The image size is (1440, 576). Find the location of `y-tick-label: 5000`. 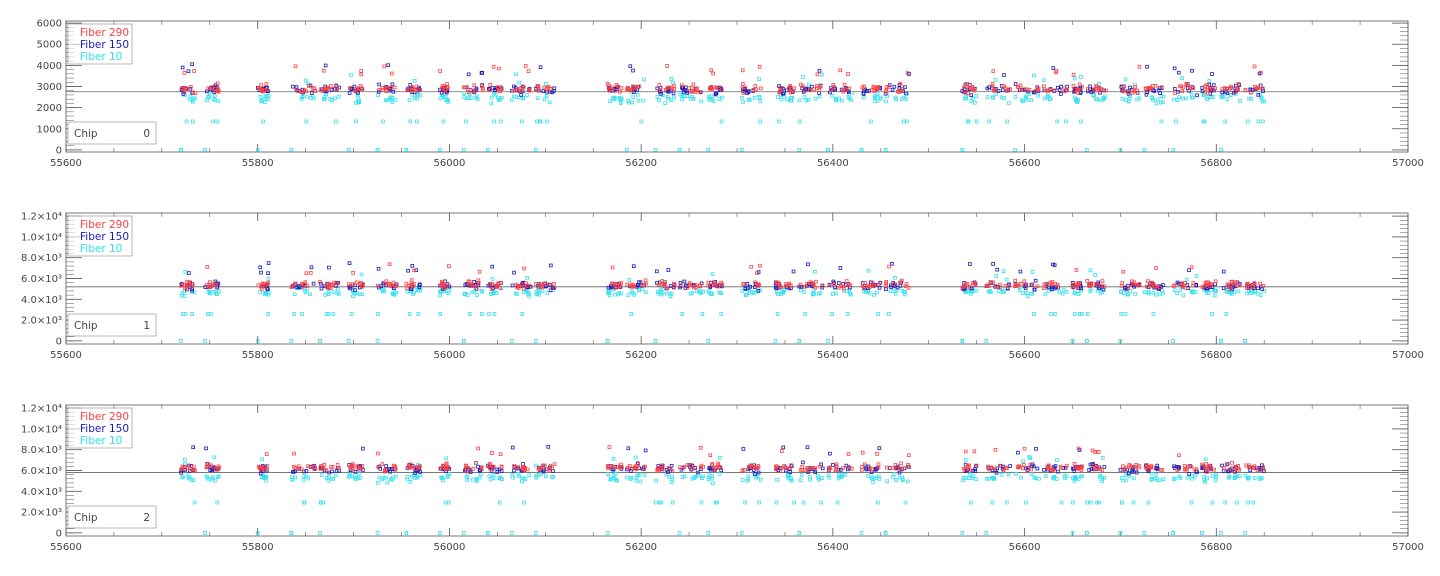

y-tick-label: 5000 is located at coordinates (49, 45).